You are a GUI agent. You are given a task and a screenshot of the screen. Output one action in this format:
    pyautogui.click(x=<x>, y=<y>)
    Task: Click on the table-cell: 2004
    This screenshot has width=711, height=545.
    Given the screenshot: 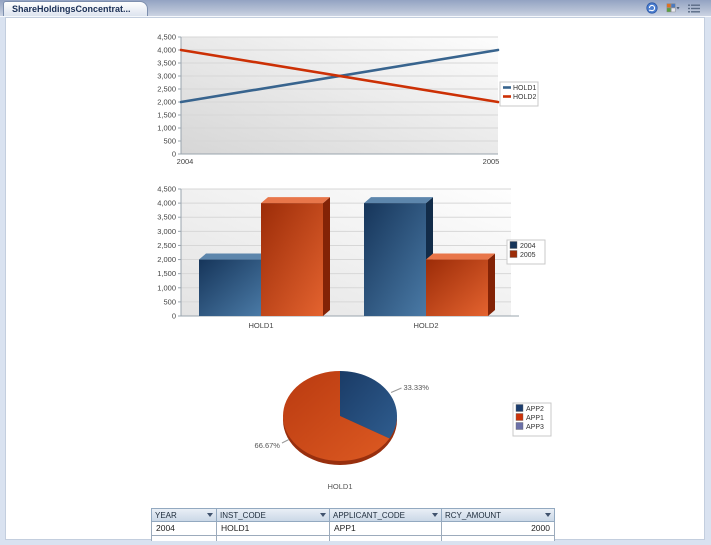 What is the action you would take?
    pyautogui.click(x=184, y=529)
    